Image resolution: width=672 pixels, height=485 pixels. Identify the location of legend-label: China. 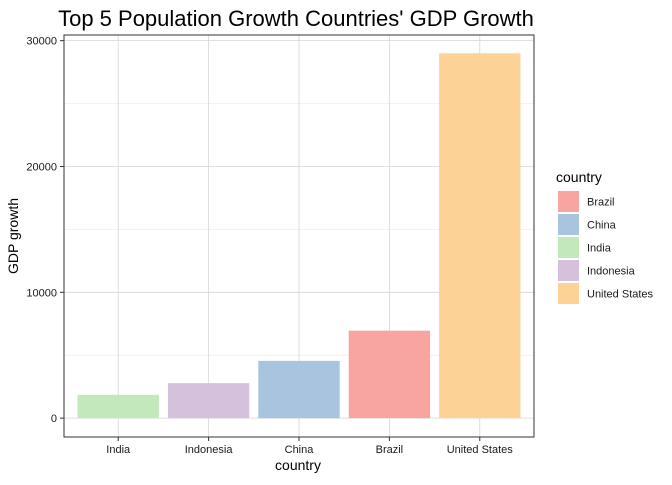
(602, 226).